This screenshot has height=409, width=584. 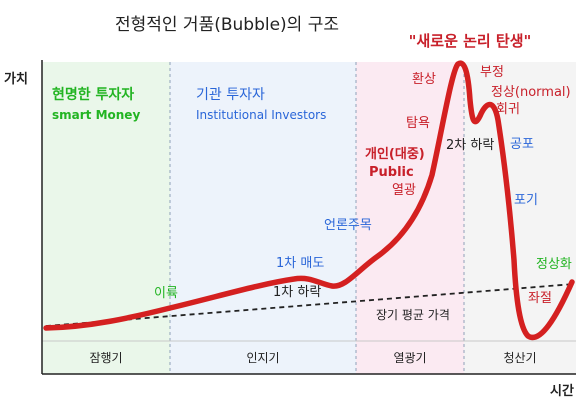 What do you see at coordinates (404, 190) in the screenshot?
I see `euphoria-label: 열광` at bounding box center [404, 190].